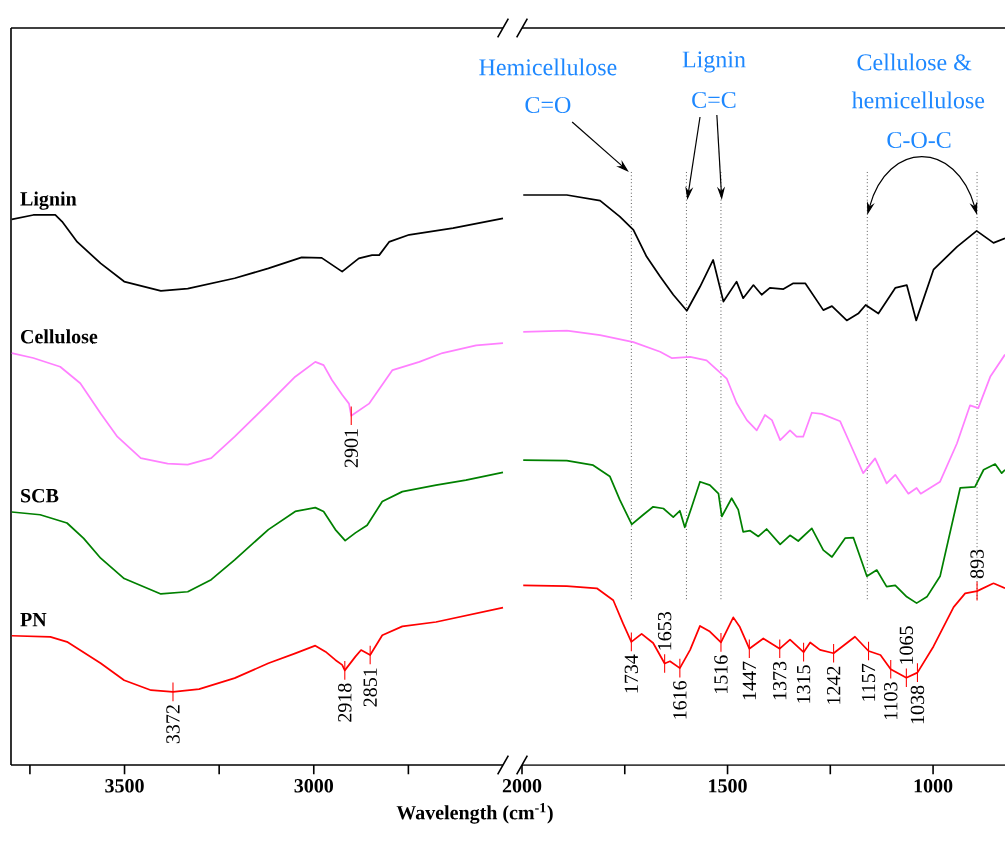 The height and width of the screenshot is (845, 1005). Describe the element at coordinates (714, 100) in the screenshot. I see `text: C=C` at that location.